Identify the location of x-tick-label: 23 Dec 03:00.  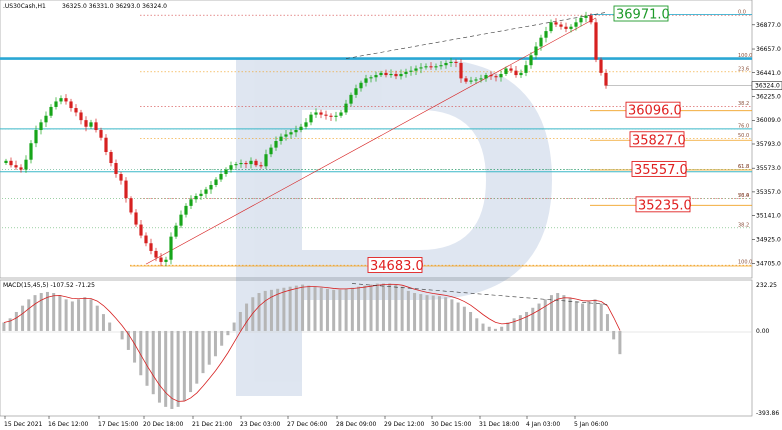
(260, 424).